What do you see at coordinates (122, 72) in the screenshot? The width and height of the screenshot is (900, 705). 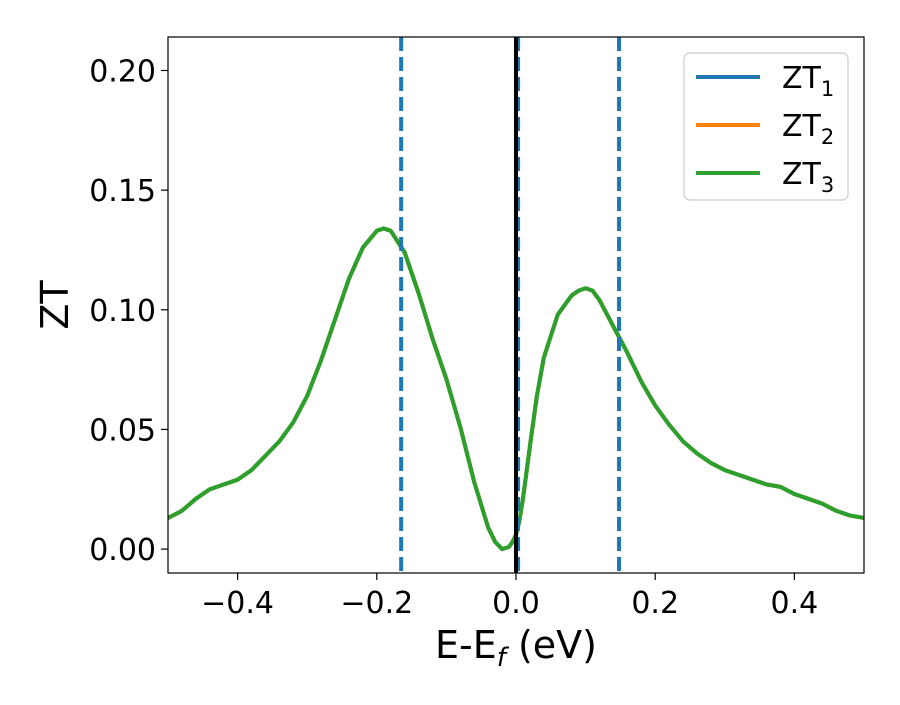 I see `y-tick-label: 0.20` at bounding box center [122, 72].